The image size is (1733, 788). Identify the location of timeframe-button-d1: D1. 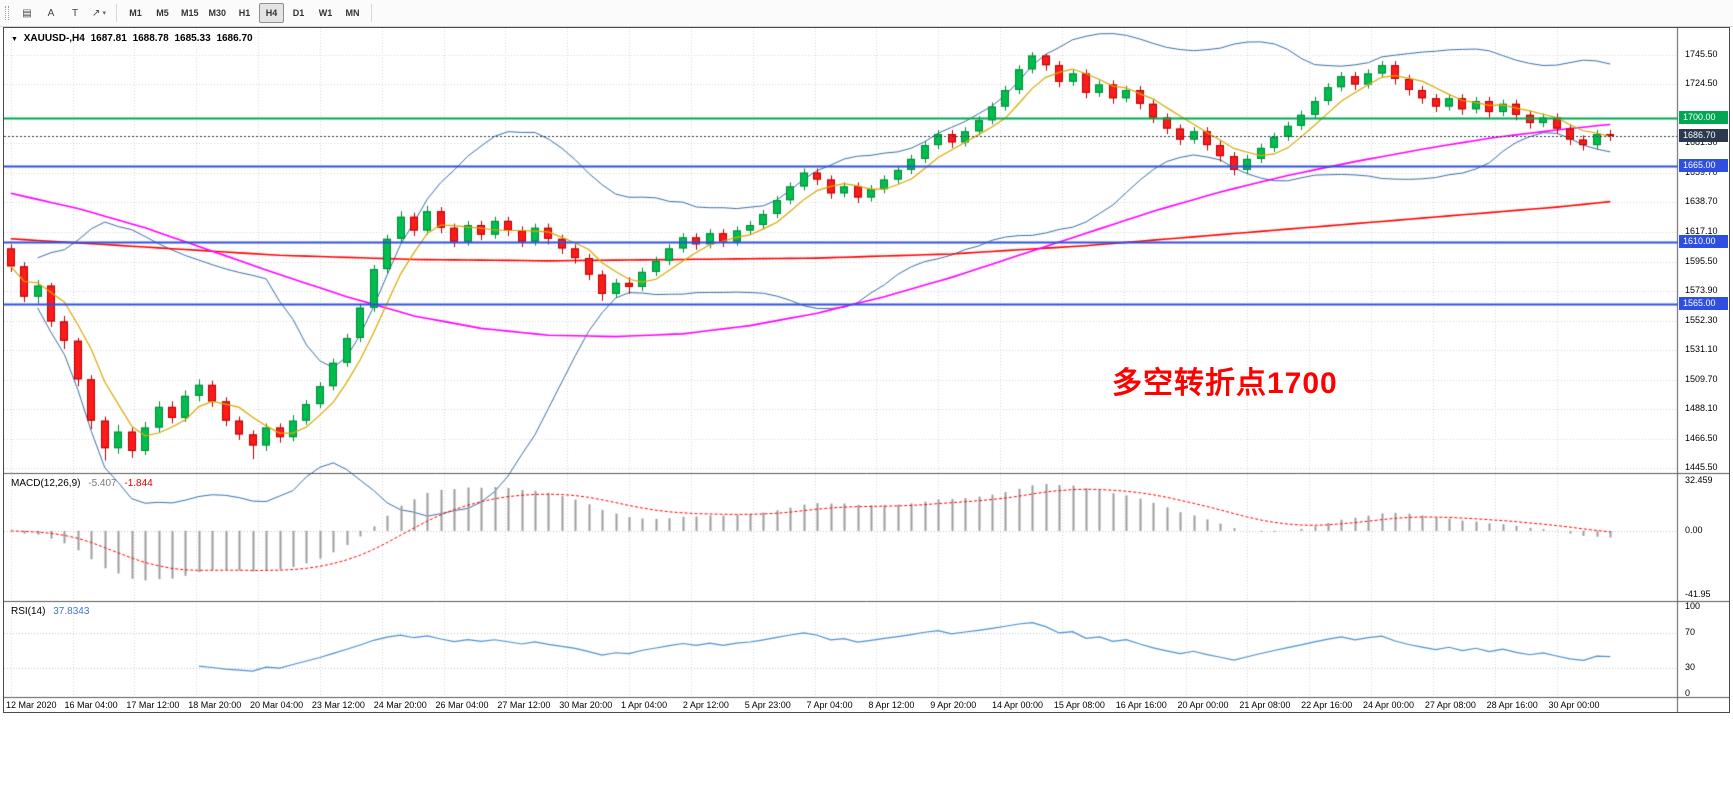
(298, 13).